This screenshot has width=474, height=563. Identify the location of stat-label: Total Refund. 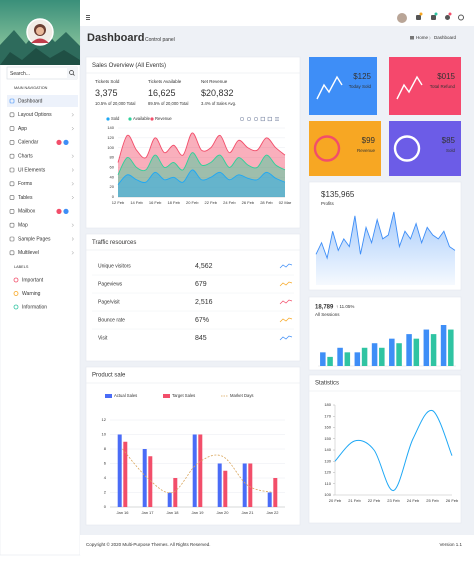
(443, 86).